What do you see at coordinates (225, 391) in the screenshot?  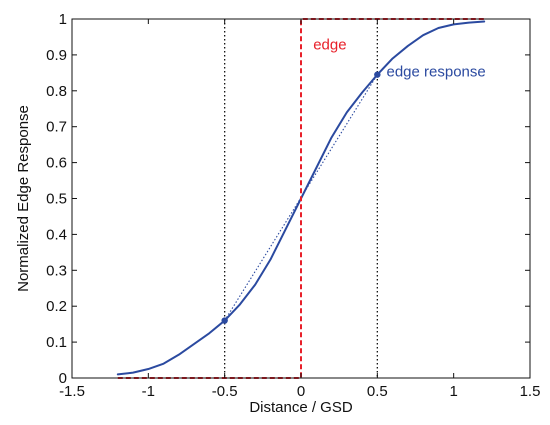 I see `x-tick-label-2: -0.5` at bounding box center [225, 391].